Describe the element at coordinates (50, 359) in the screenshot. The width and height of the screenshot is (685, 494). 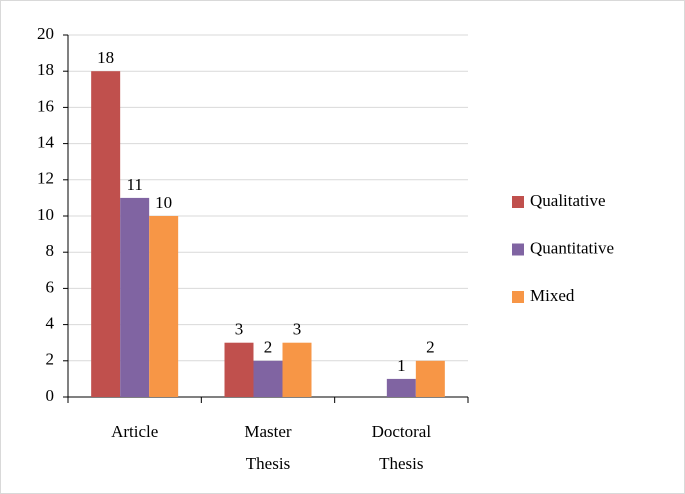
I see `y-tick-label: 2` at that location.